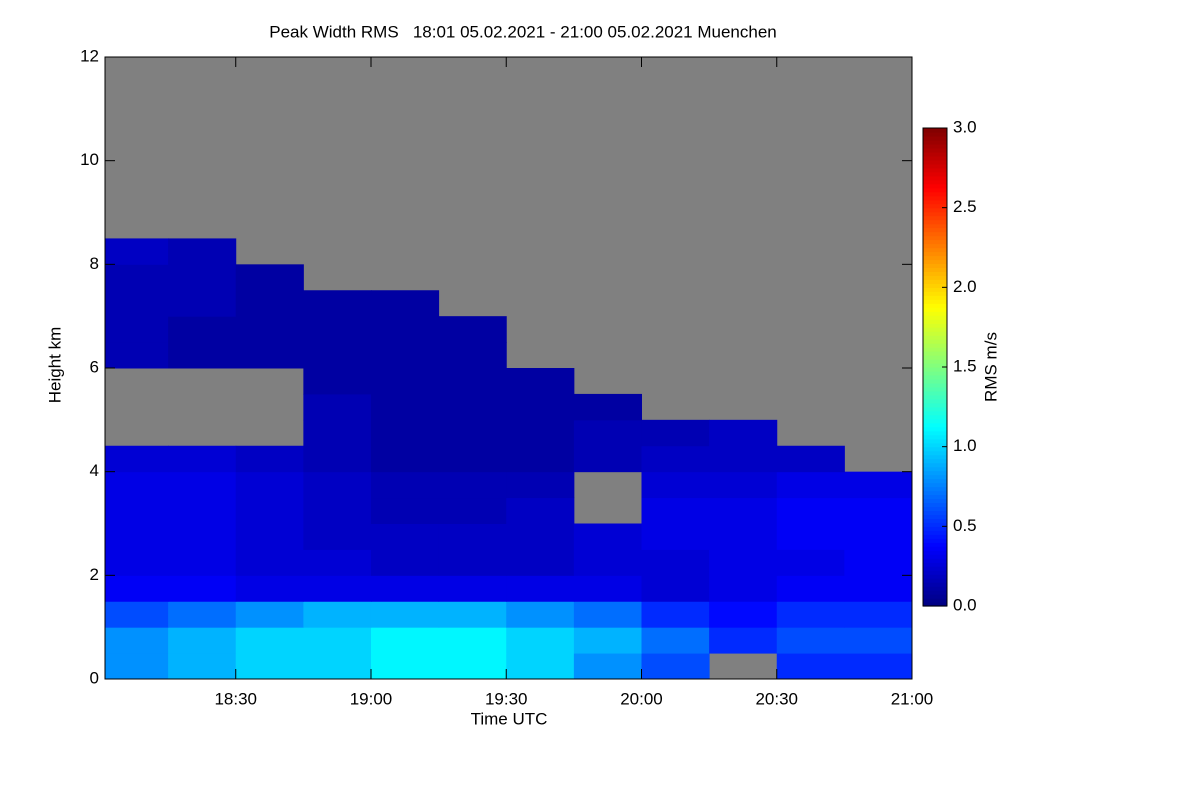  What do you see at coordinates (965, 286) in the screenshot?
I see `colorbar-tick-label: 2.0` at bounding box center [965, 286].